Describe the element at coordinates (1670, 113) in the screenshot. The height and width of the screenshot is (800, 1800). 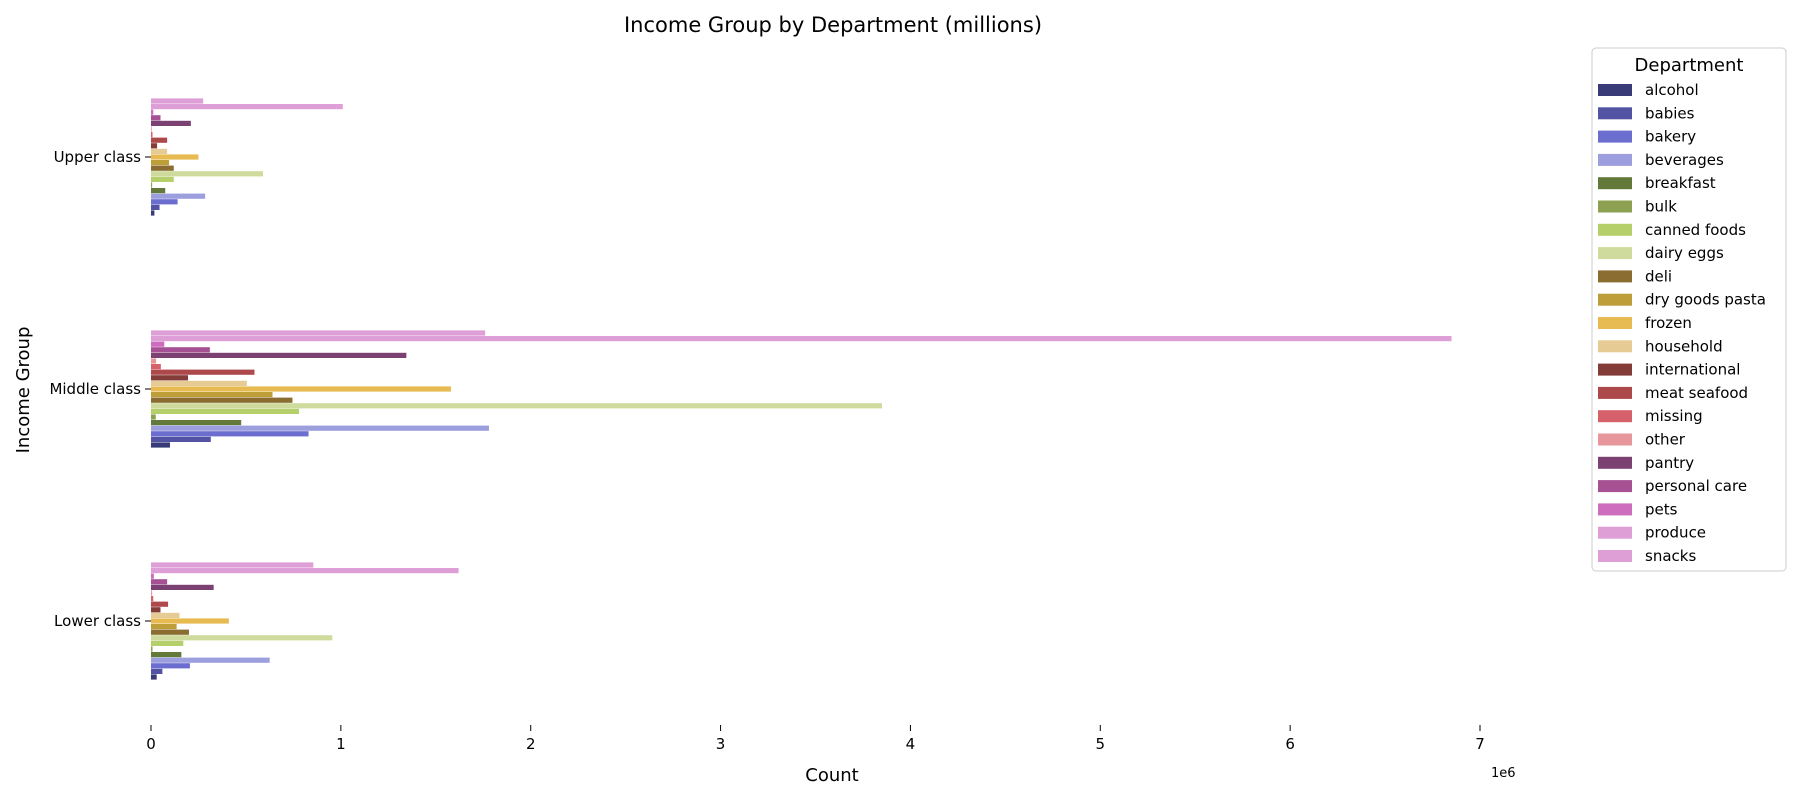
I see `legend-label-babies: babies` at that location.